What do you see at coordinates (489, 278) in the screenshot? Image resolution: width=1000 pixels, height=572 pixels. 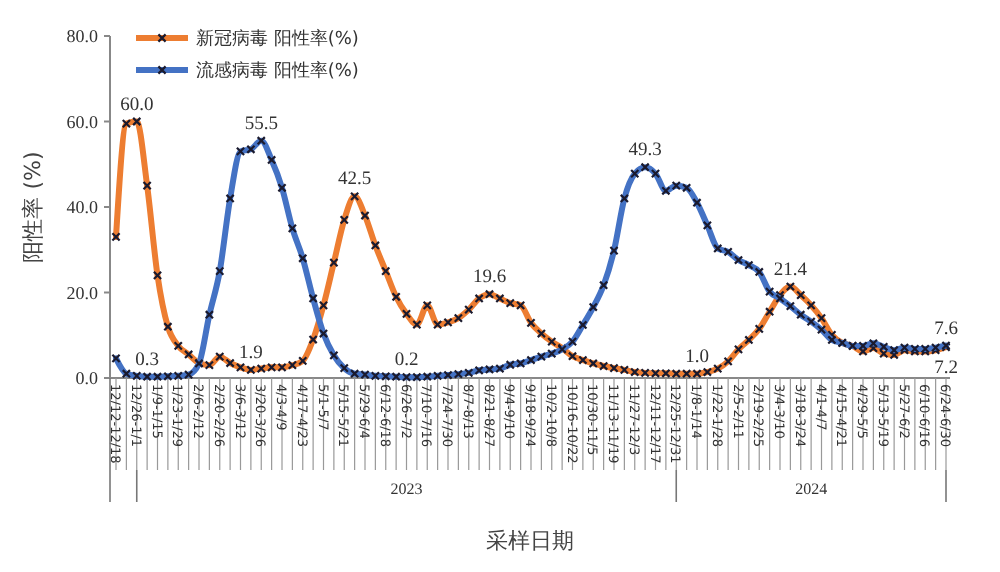 I see `data-label: 19.6` at bounding box center [489, 278].